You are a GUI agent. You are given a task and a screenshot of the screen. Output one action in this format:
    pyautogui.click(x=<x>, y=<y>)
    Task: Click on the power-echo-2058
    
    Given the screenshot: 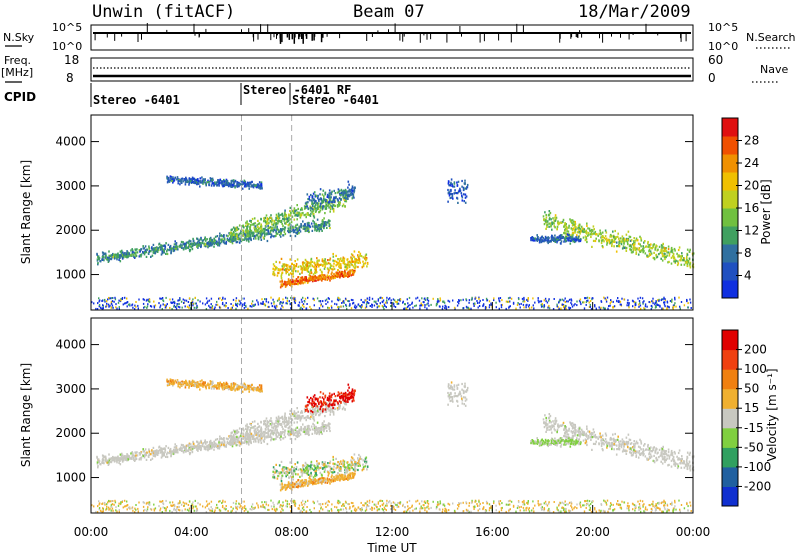 What is the action you would take?
    pyautogui.click(x=321, y=279)
    